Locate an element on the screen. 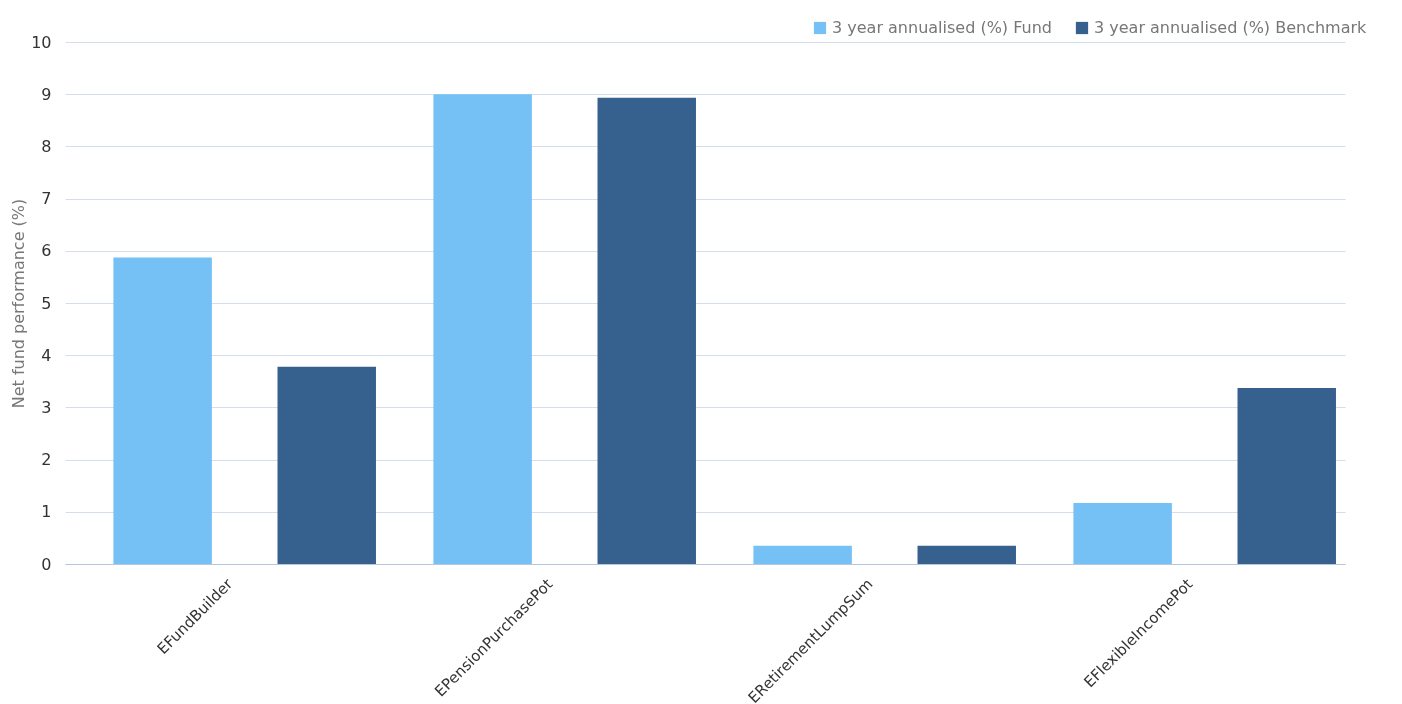 This screenshot has width=1402, height=704. y-tick-label: 8 is located at coordinates (46, 146).